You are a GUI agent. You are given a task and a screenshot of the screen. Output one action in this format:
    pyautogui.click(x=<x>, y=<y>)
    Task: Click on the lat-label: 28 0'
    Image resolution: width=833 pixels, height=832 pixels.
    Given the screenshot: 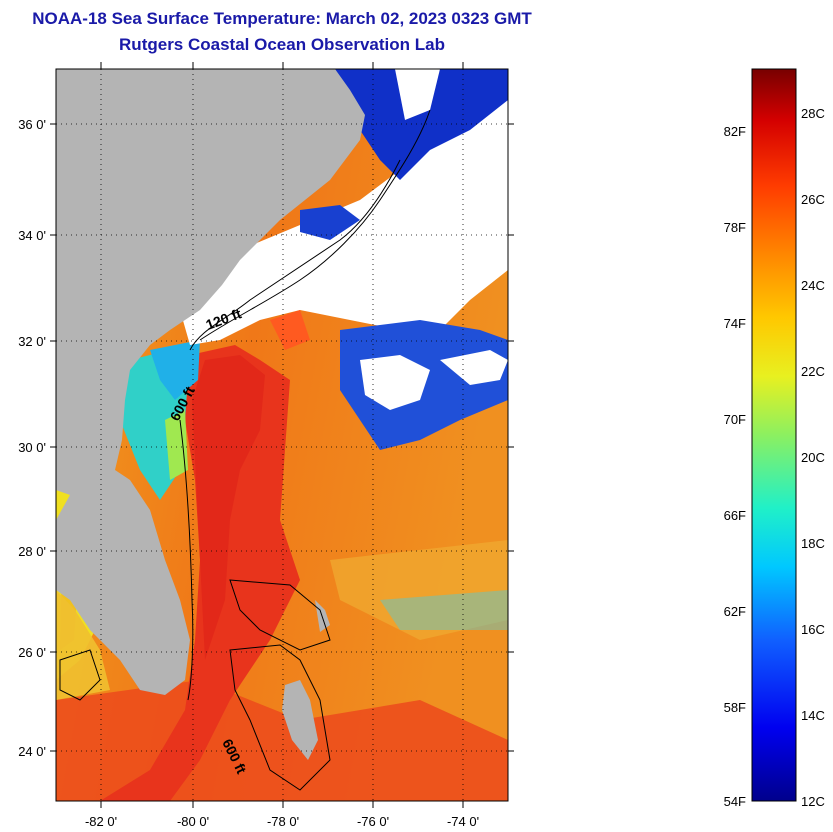 What is the action you would take?
    pyautogui.click(x=32, y=551)
    